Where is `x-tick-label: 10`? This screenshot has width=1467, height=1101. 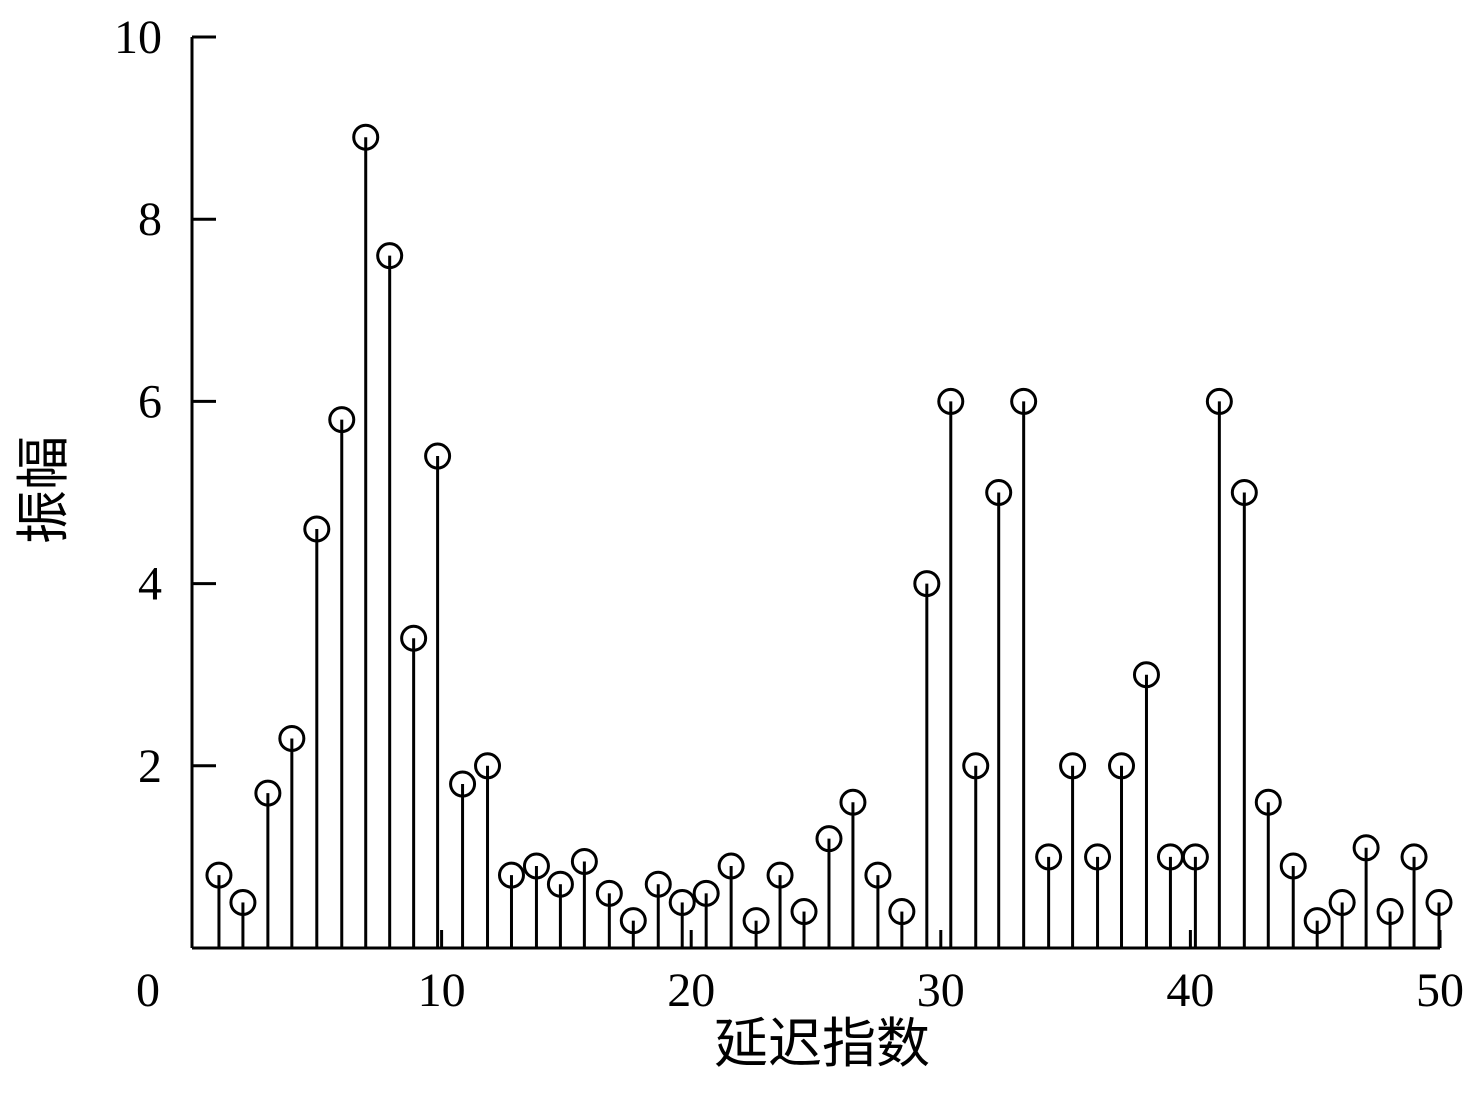 x-tick-label: 10 is located at coordinates (442, 990).